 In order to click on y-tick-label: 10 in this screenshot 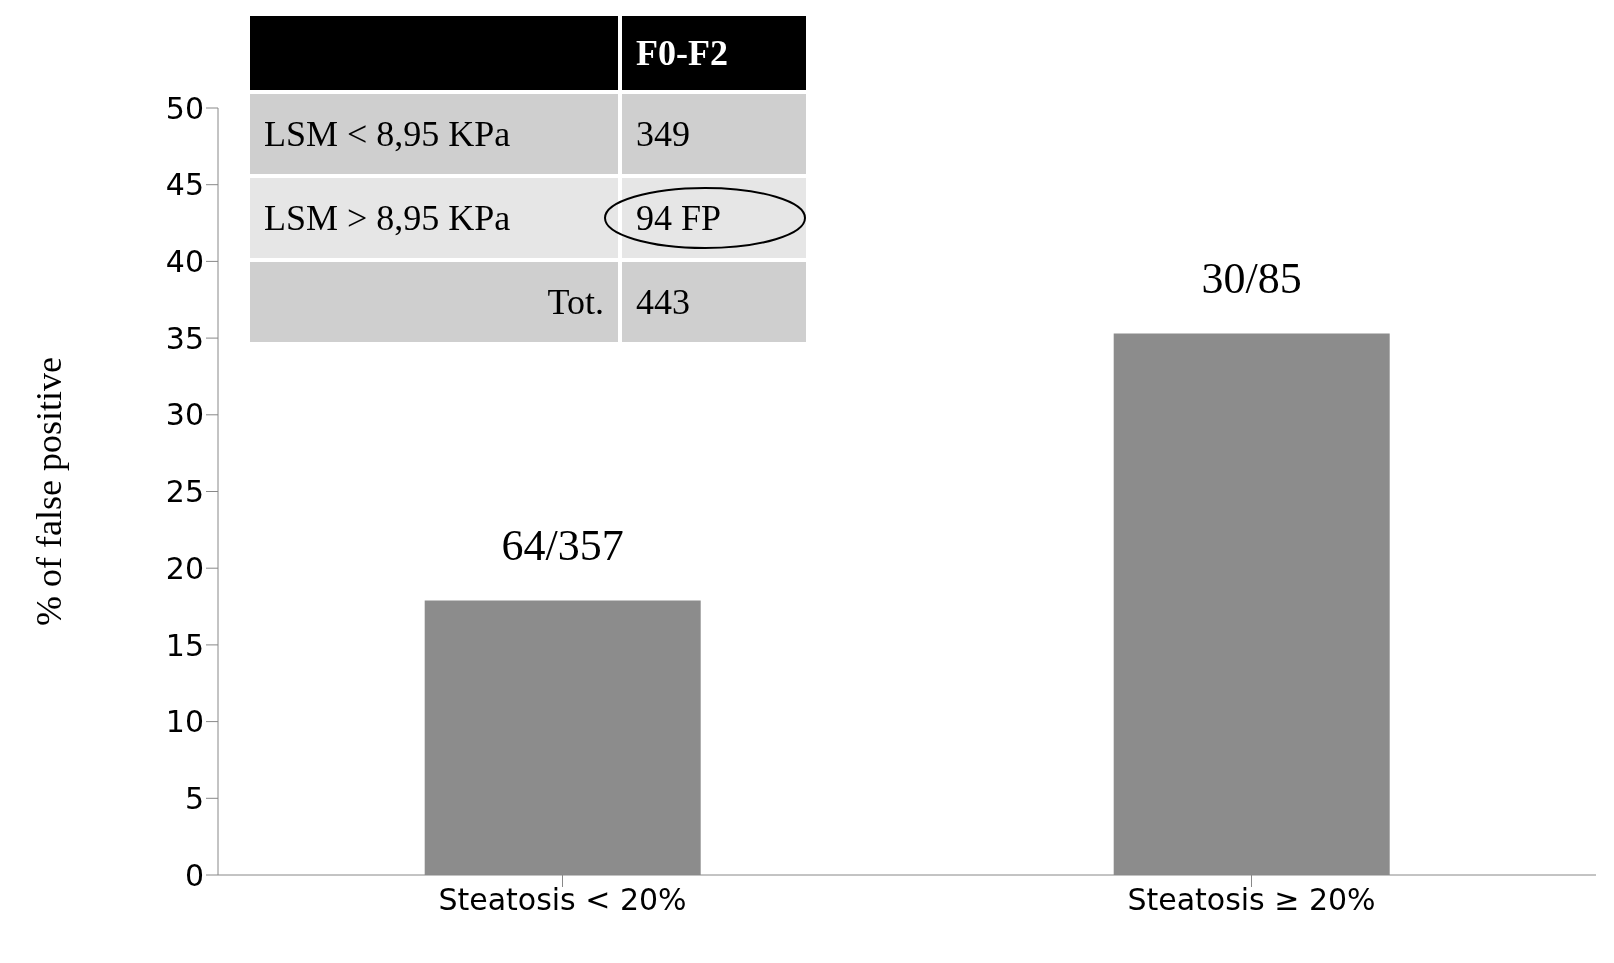, I will do `click(184, 722)`.